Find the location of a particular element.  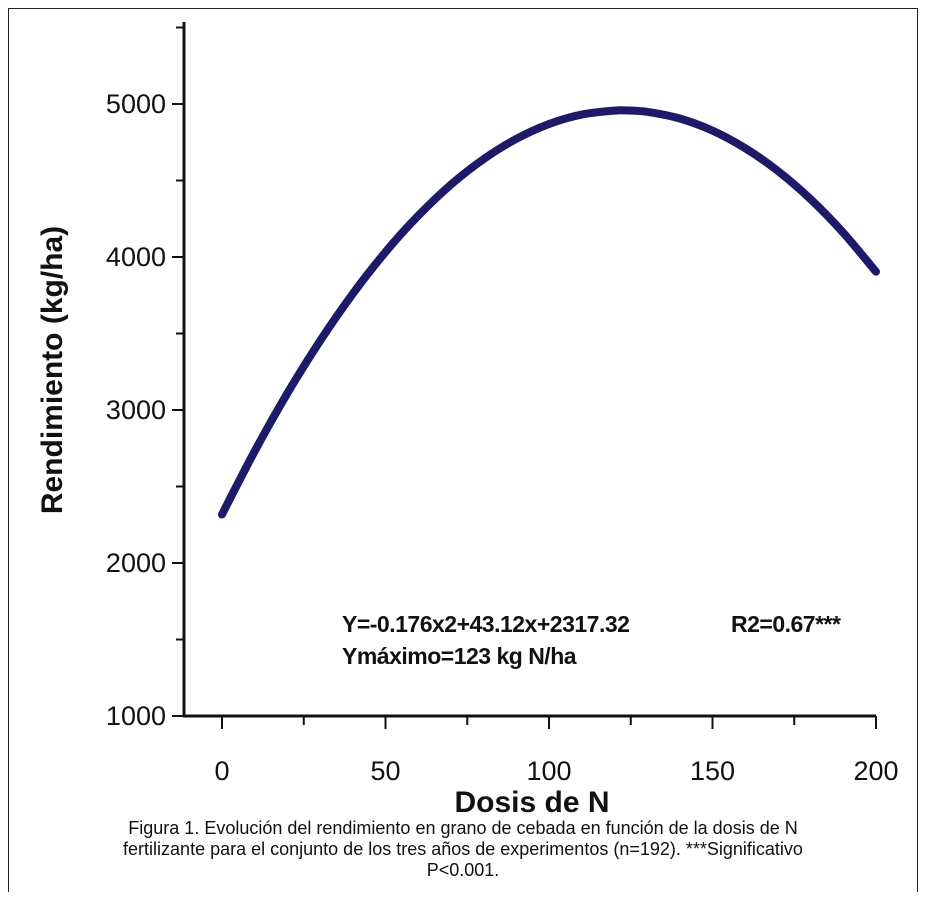

y-tick-label: 4000 is located at coordinates (136, 257).